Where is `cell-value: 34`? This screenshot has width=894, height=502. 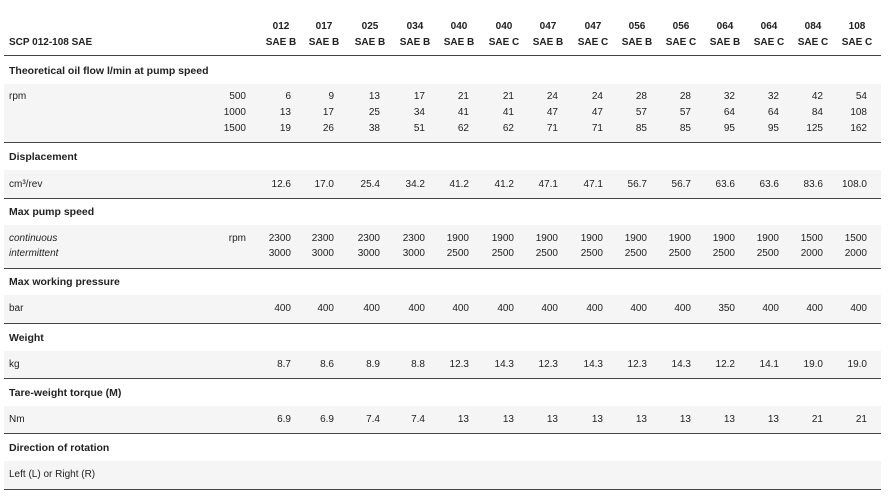 cell-value: 34 is located at coordinates (419, 112).